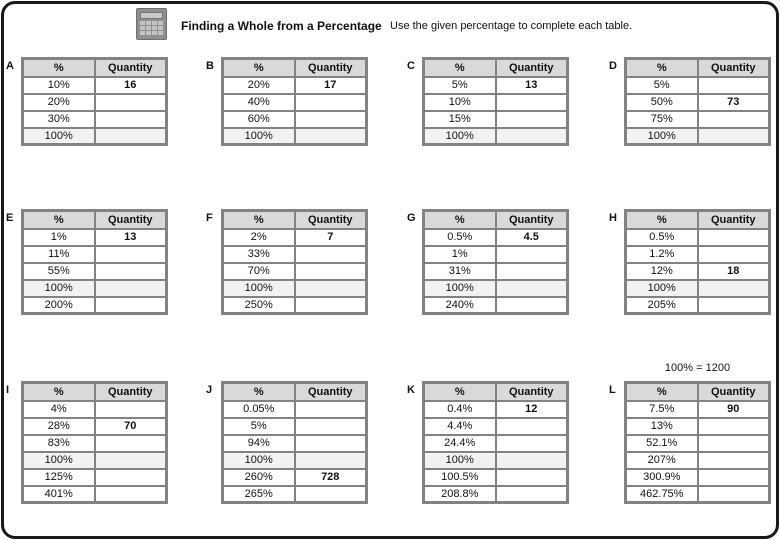 This screenshot has height=540, width=780. Describe the element at coordinates (258, 237) in the screenshot. I see `percent-cell: 2%` at that location.